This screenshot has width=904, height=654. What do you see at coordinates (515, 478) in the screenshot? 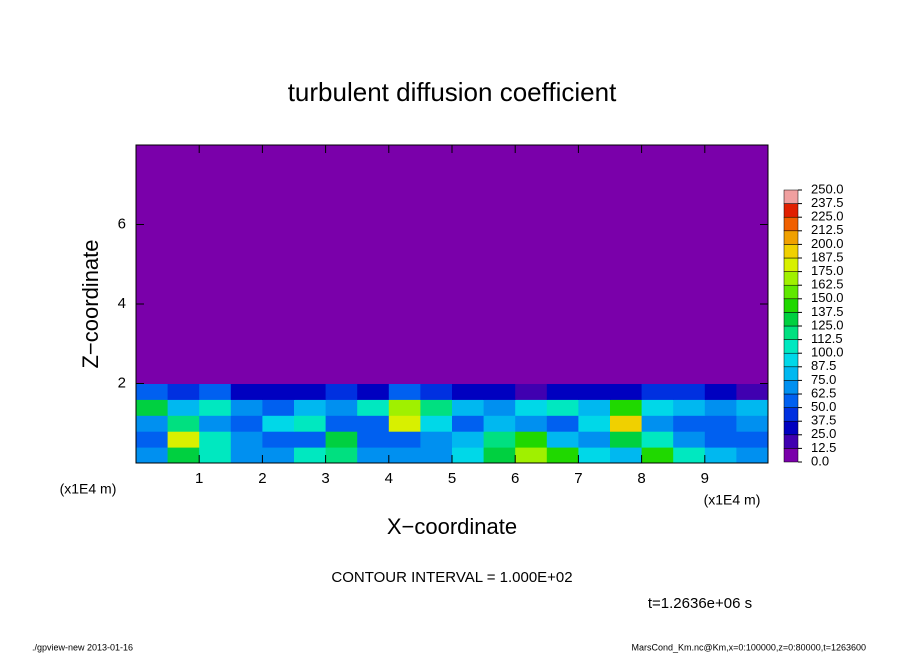
I see `x-tick-label: 6` at bounding box center [515, 478].